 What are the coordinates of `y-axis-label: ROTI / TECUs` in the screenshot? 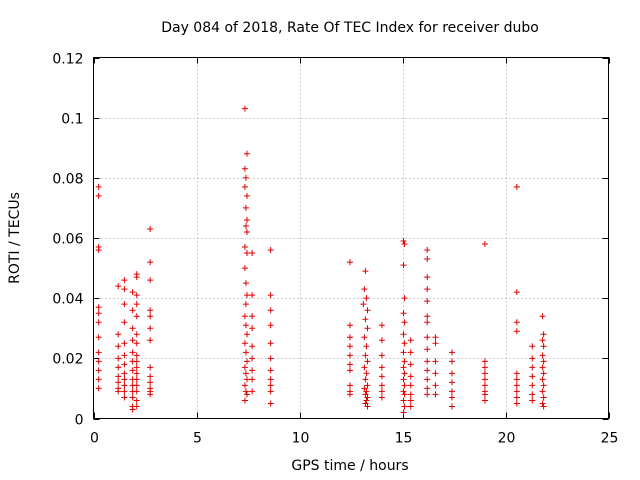 It's located at (15, 238).